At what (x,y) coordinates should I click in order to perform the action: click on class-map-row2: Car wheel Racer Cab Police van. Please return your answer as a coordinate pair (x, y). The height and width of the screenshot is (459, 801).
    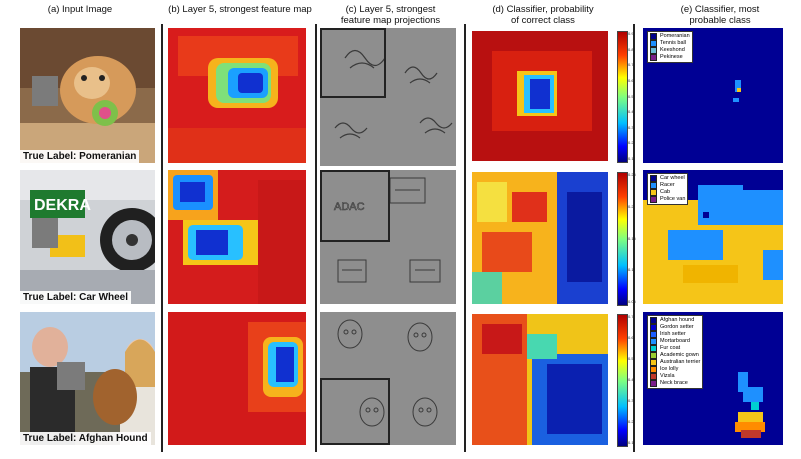
    Looking at the image, I should click on (713, 237).